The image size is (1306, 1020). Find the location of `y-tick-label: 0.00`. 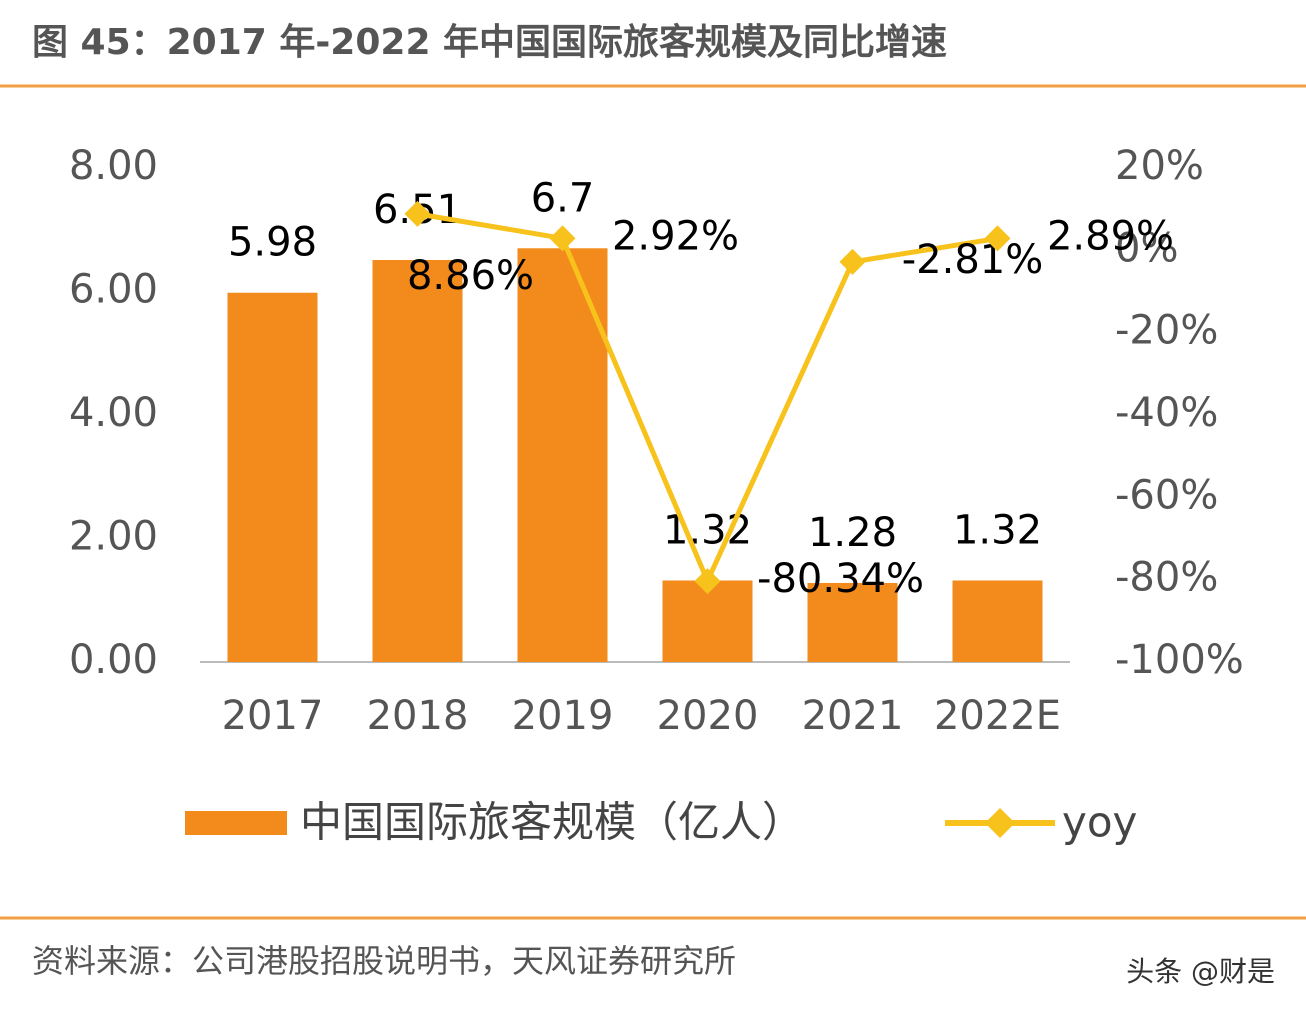

y-tick-label: 0.00 is located at coordinates (113, 660).